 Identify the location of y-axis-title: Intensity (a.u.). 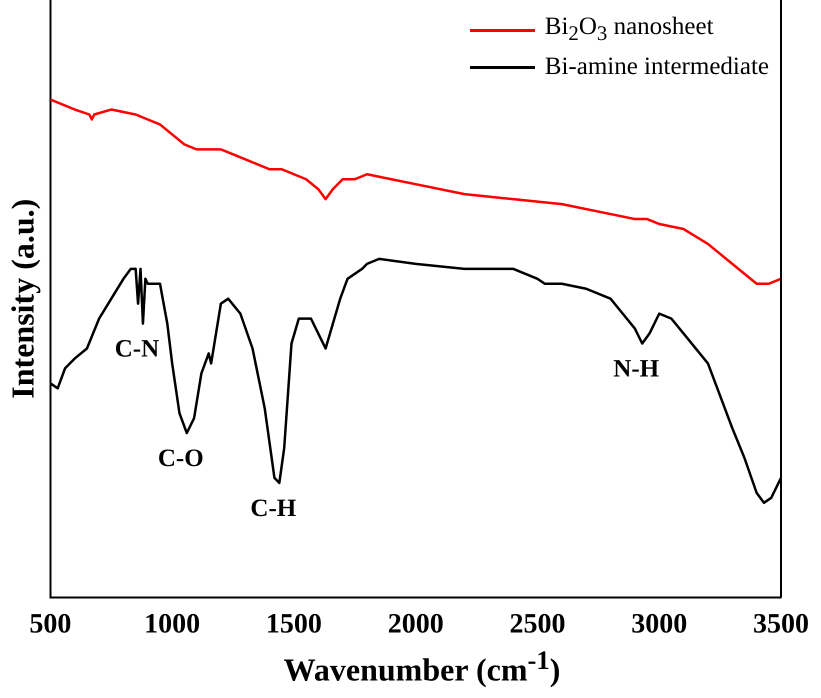
(22, 298).